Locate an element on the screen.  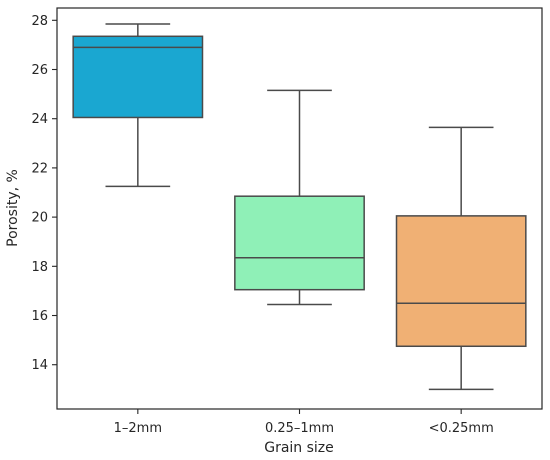
y-tick-label: 28 is located at coordinates (39, 21).